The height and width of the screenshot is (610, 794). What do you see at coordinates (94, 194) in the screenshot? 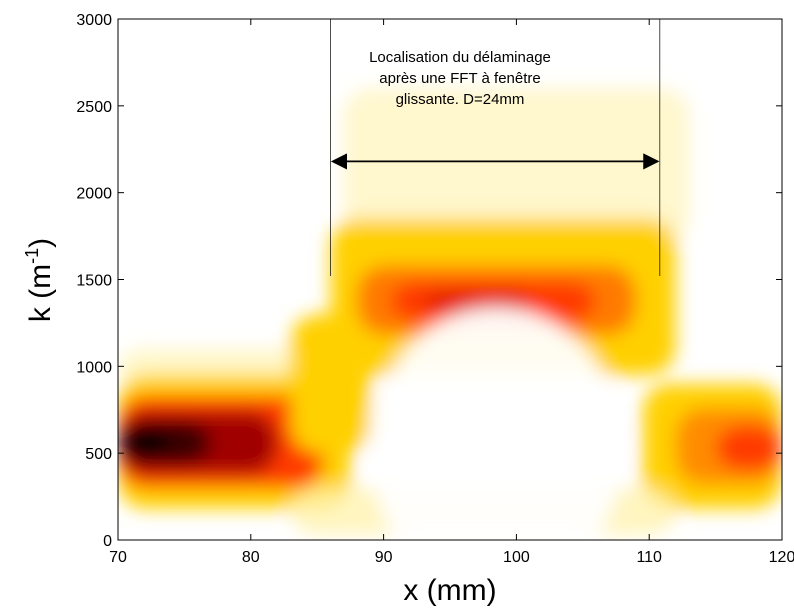
I see `y-tick-label: 2000` at bounding box center [94, 194].